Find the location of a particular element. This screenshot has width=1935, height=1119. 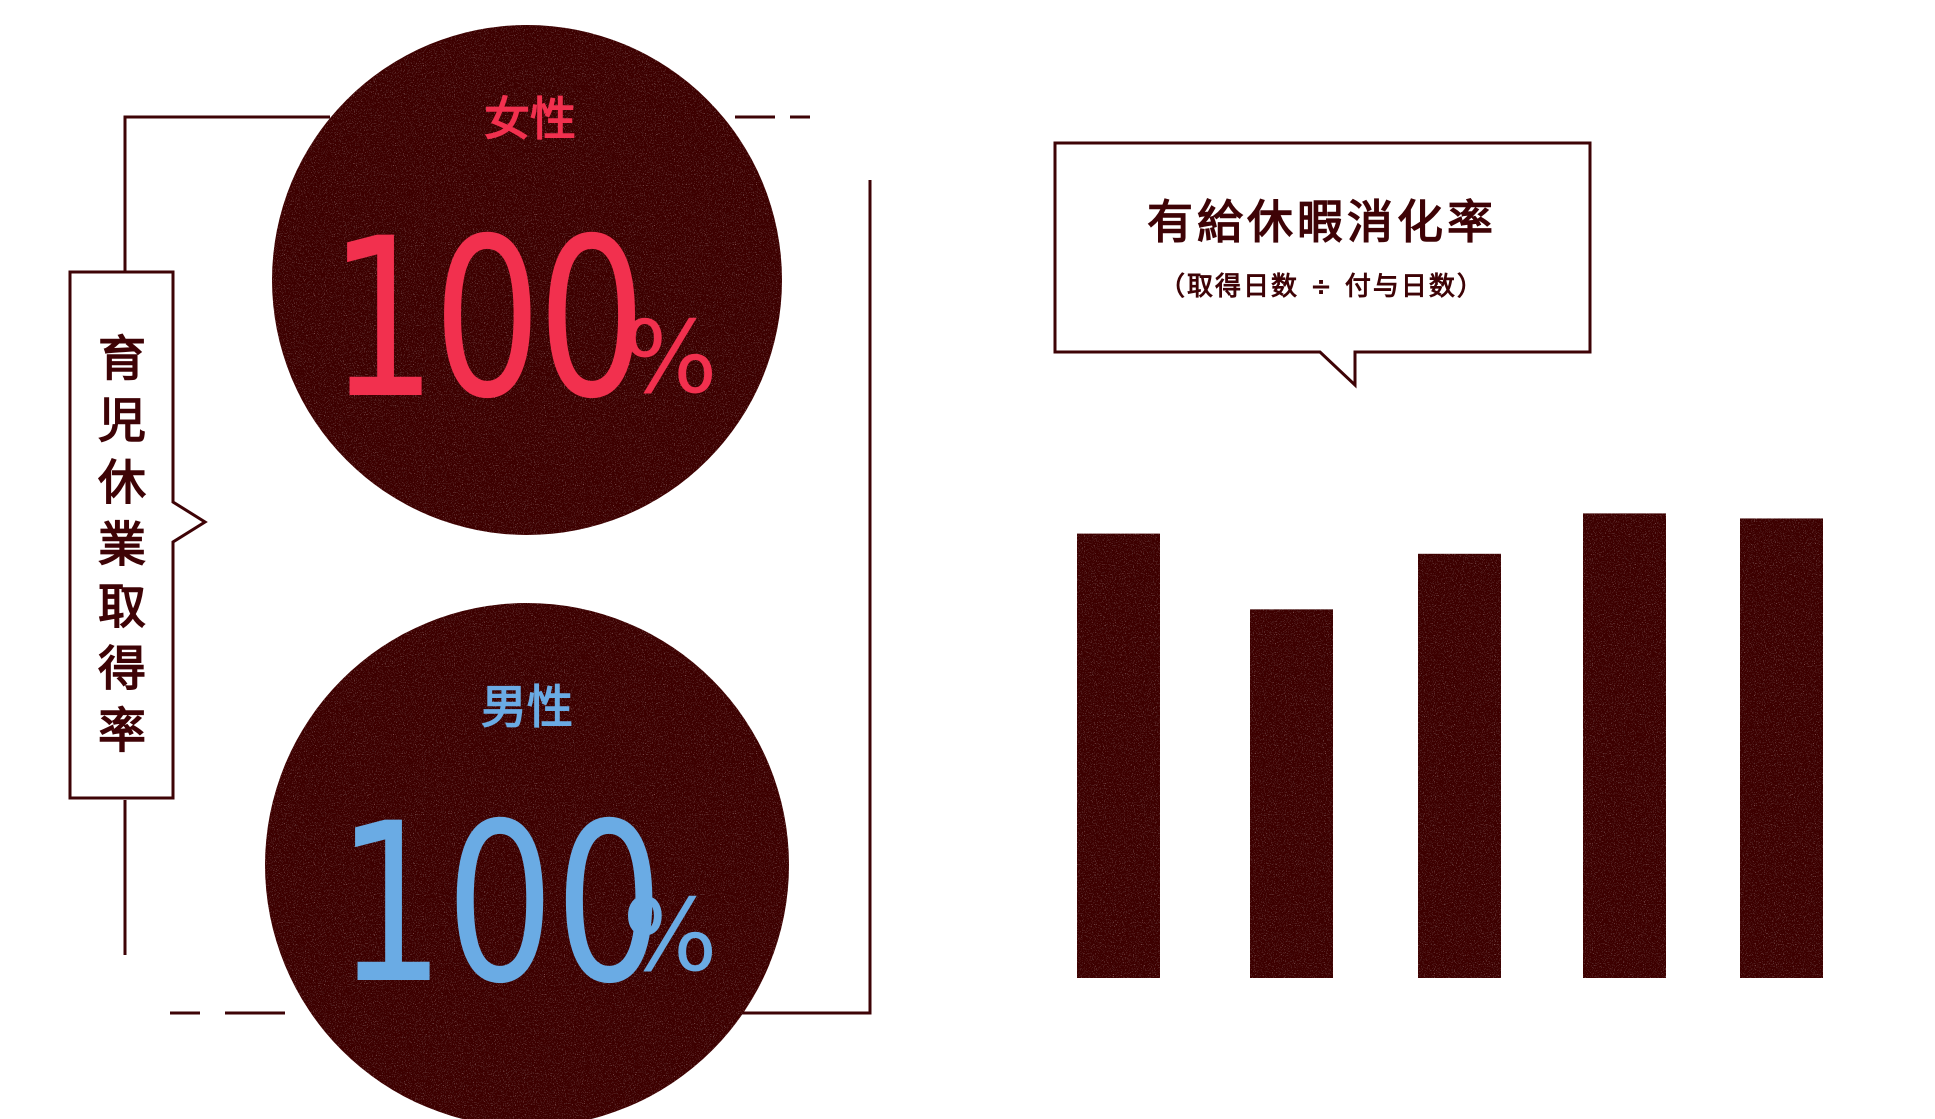

female-circle is located at coordinates (527, 280).